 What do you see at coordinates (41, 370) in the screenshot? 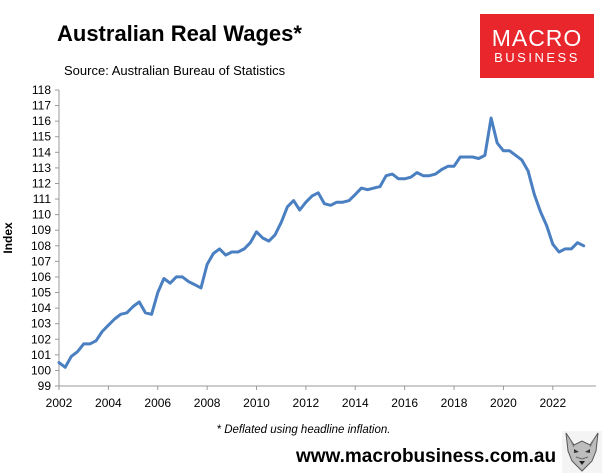
I see `y-tick-label: 100` at bounding box center [41, 370].